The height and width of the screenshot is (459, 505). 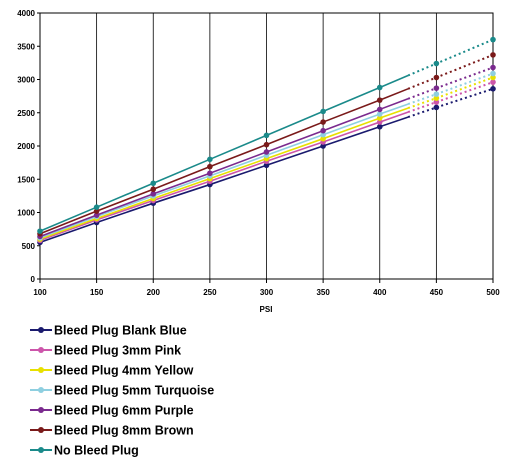 I want to click on x-axis-title: PSI, so click(x=266, y=309).